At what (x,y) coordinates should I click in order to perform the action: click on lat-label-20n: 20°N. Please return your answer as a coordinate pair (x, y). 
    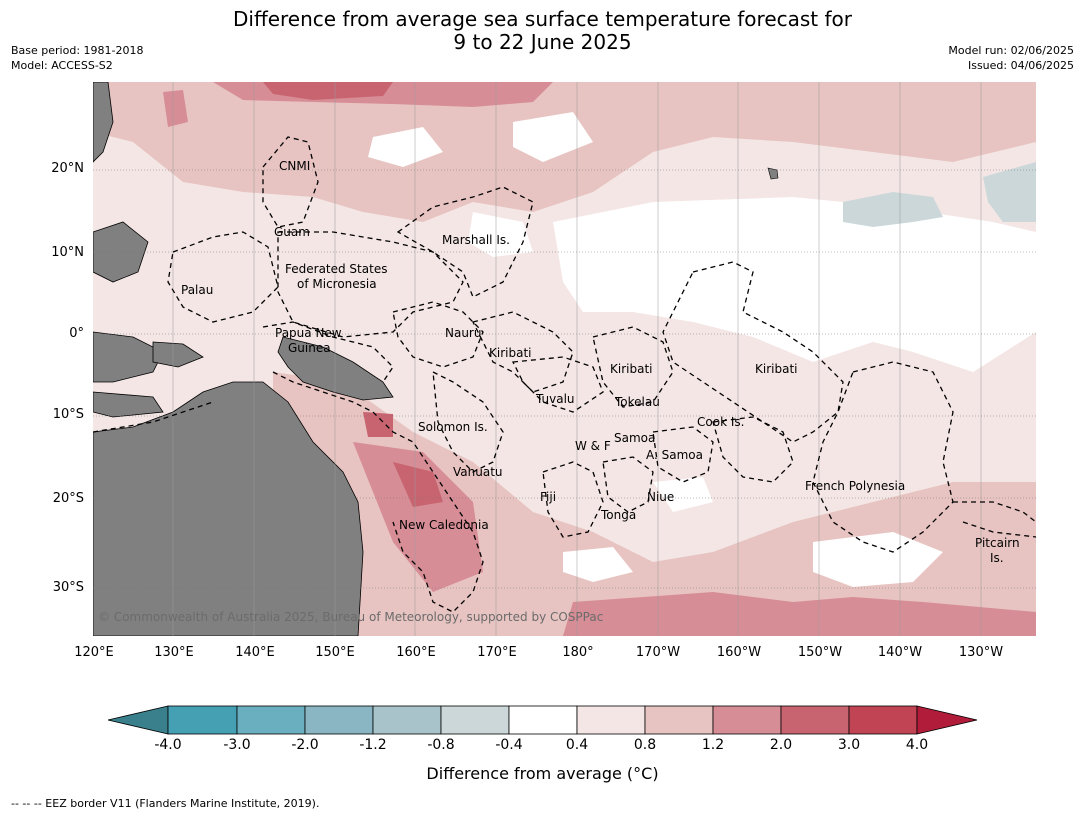
    Looking at the image, I should click on (67, 168).